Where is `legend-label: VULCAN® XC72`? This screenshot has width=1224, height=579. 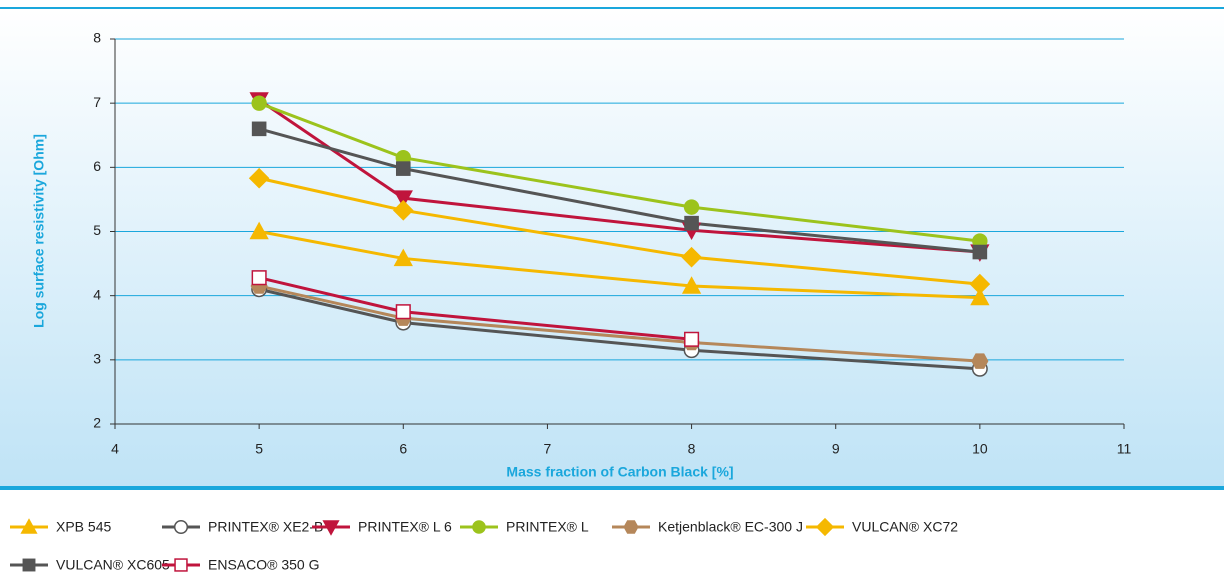
legend-label: VULCAN® XC72 is located at coordinates (905, 527).